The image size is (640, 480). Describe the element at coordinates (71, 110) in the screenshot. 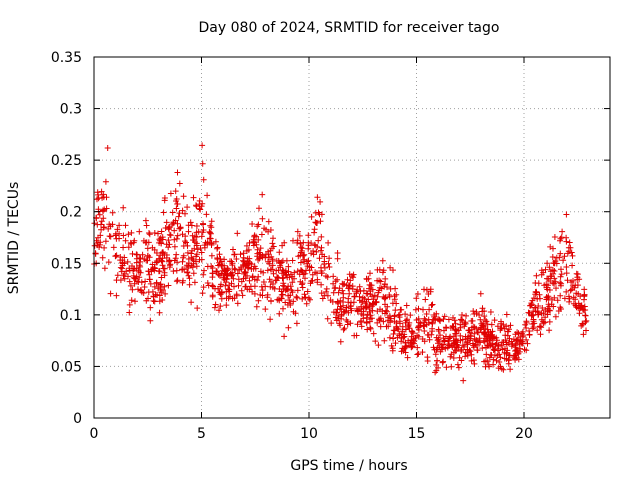

I see `y-tick-label: 0.3` at that location.